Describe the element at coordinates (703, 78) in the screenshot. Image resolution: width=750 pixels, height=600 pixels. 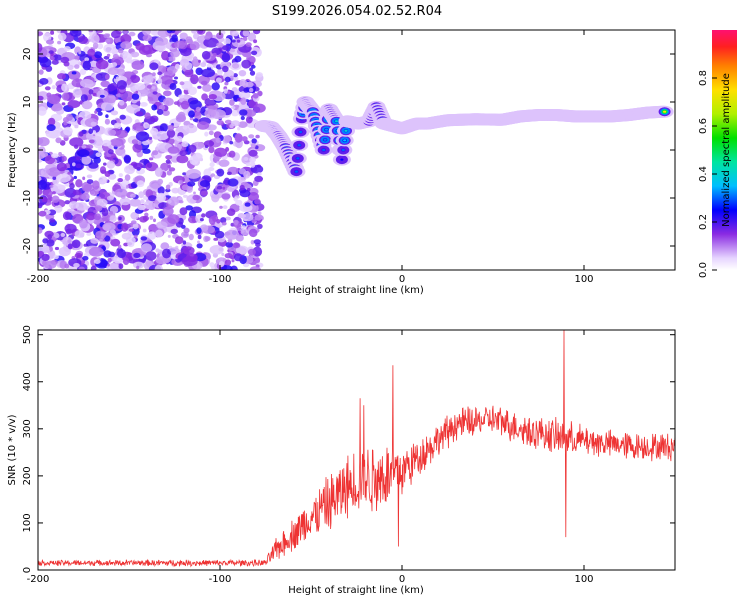
I see `colorbar-tick-label: 0.8` at that location.